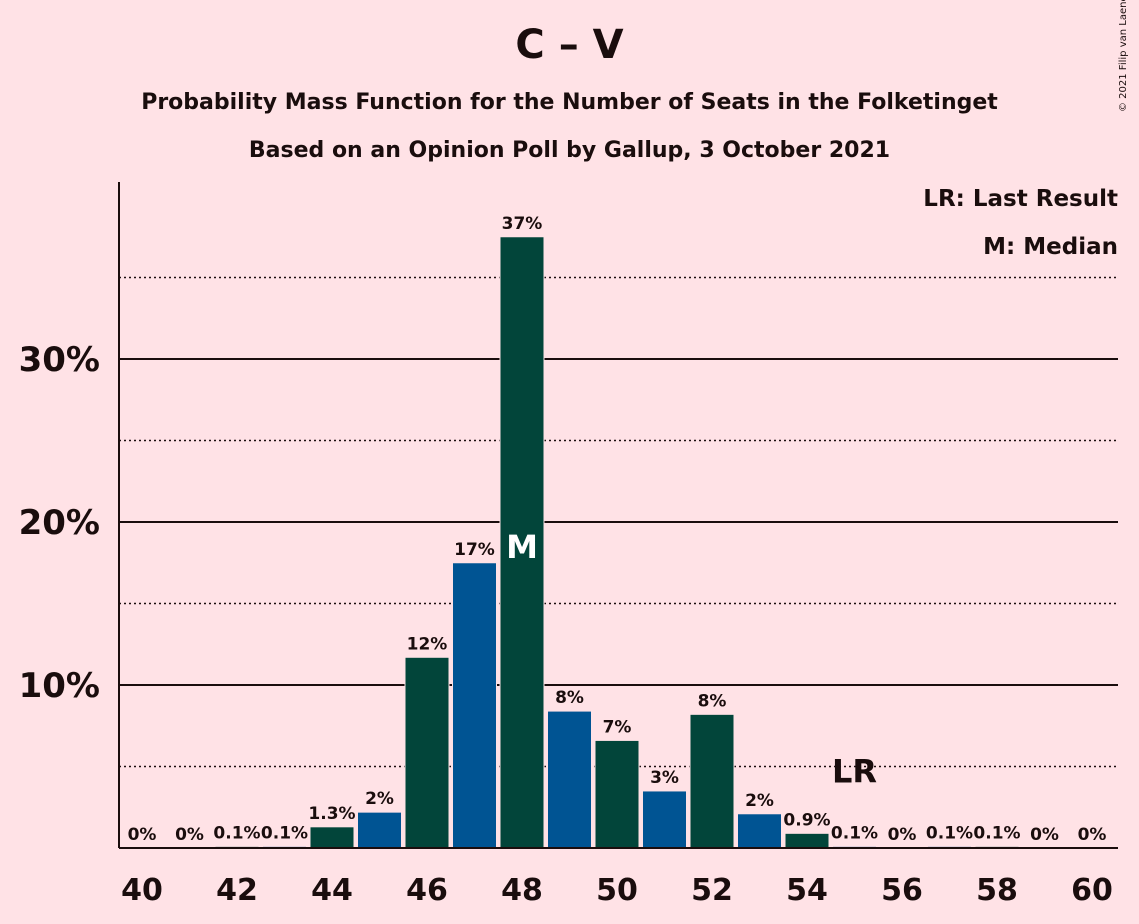  I want to click on median-marker: M, so click(522, 547).